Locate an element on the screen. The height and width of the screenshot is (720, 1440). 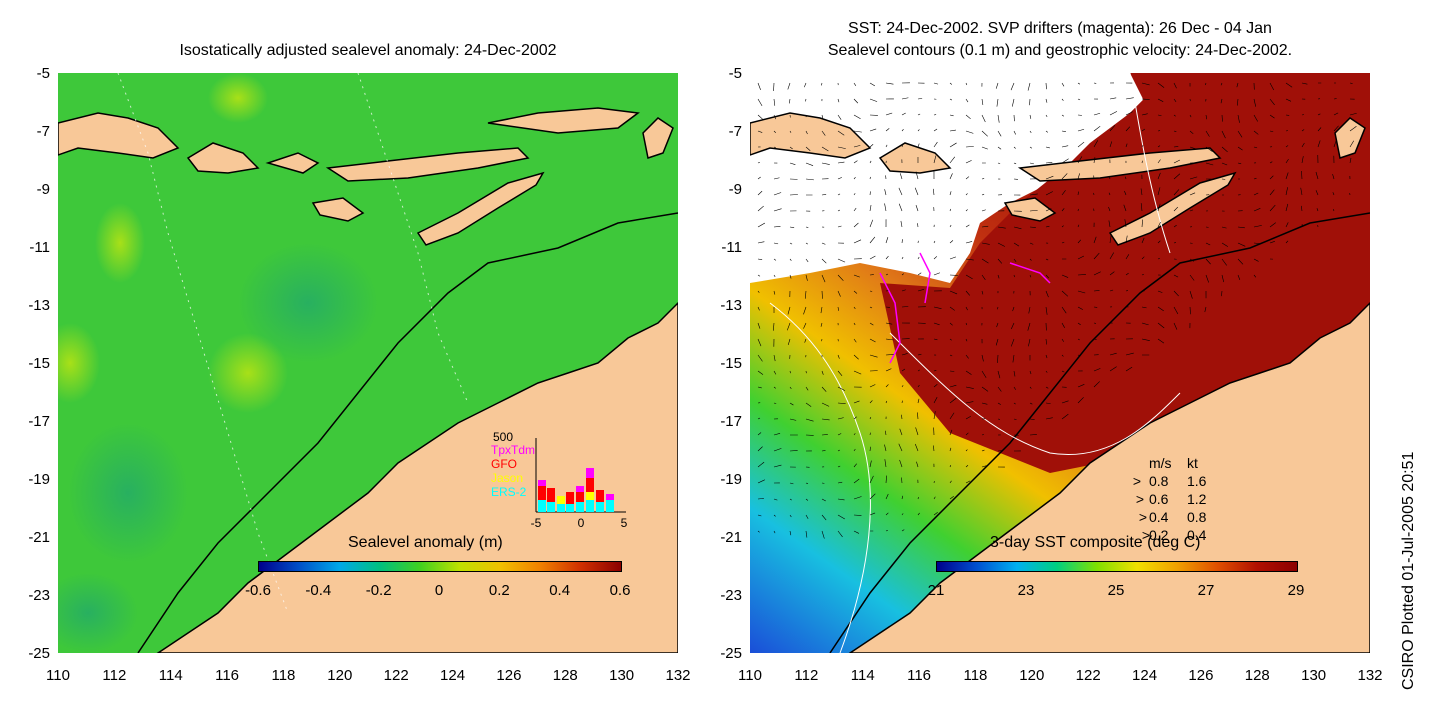
right-colorbar-ticks: 21 23 25 27 29 is located at coordinates (1116, 591).